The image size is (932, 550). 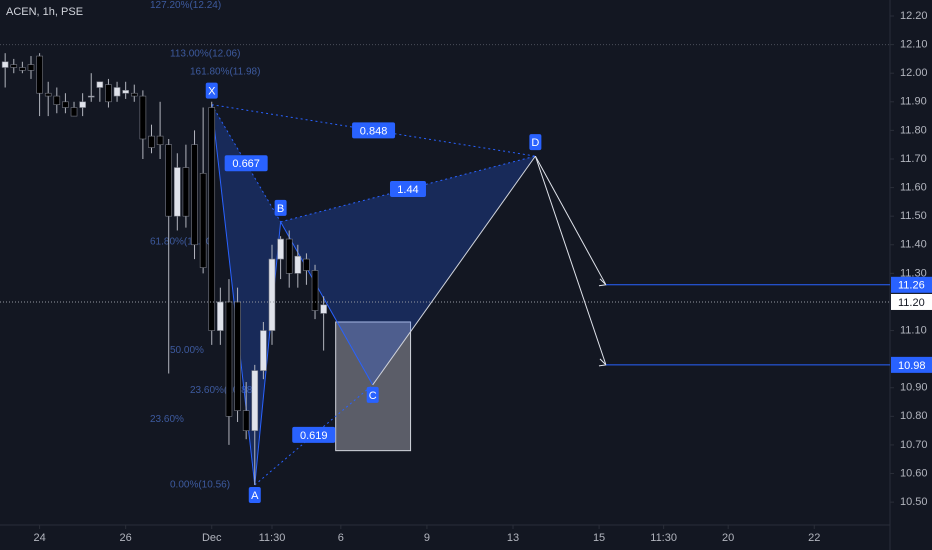 I want to click on ratio-line, so click(x=314, y=435).